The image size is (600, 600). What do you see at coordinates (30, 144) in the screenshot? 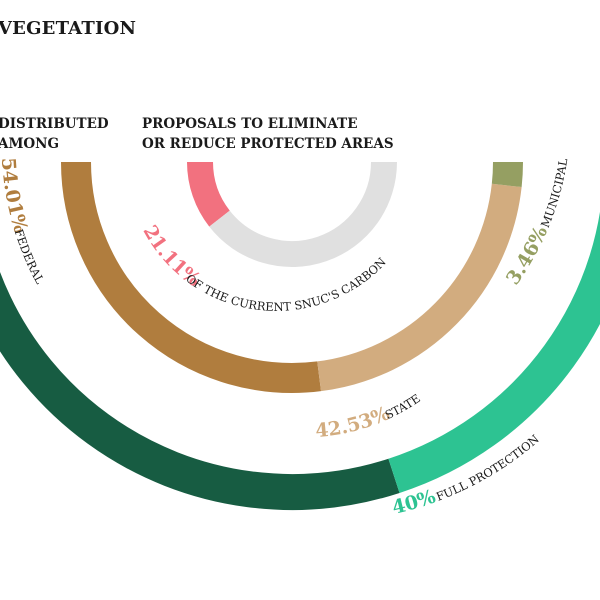
I see `distribution-heading-line-2: AMONG` at bounding box center [30, 144].